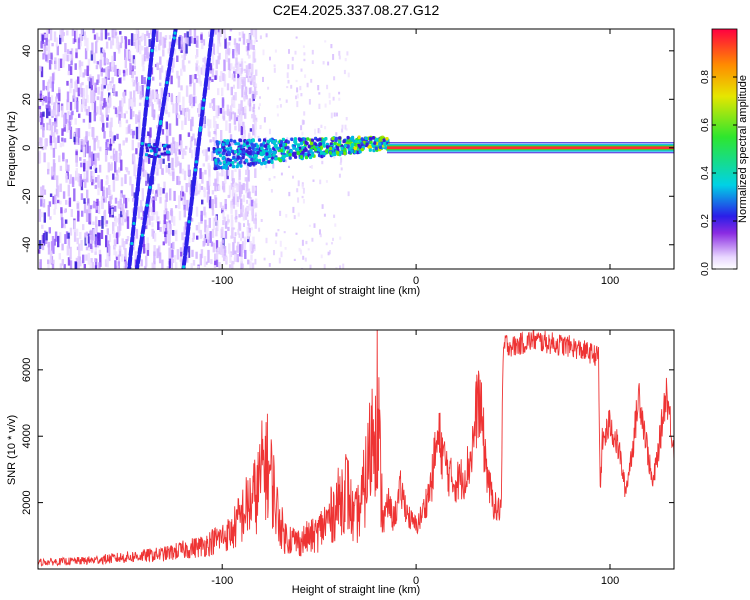 This screenshot has width=750, height=600. I want to click on colorbar-tick-label: 0.4, so click(705, 173).